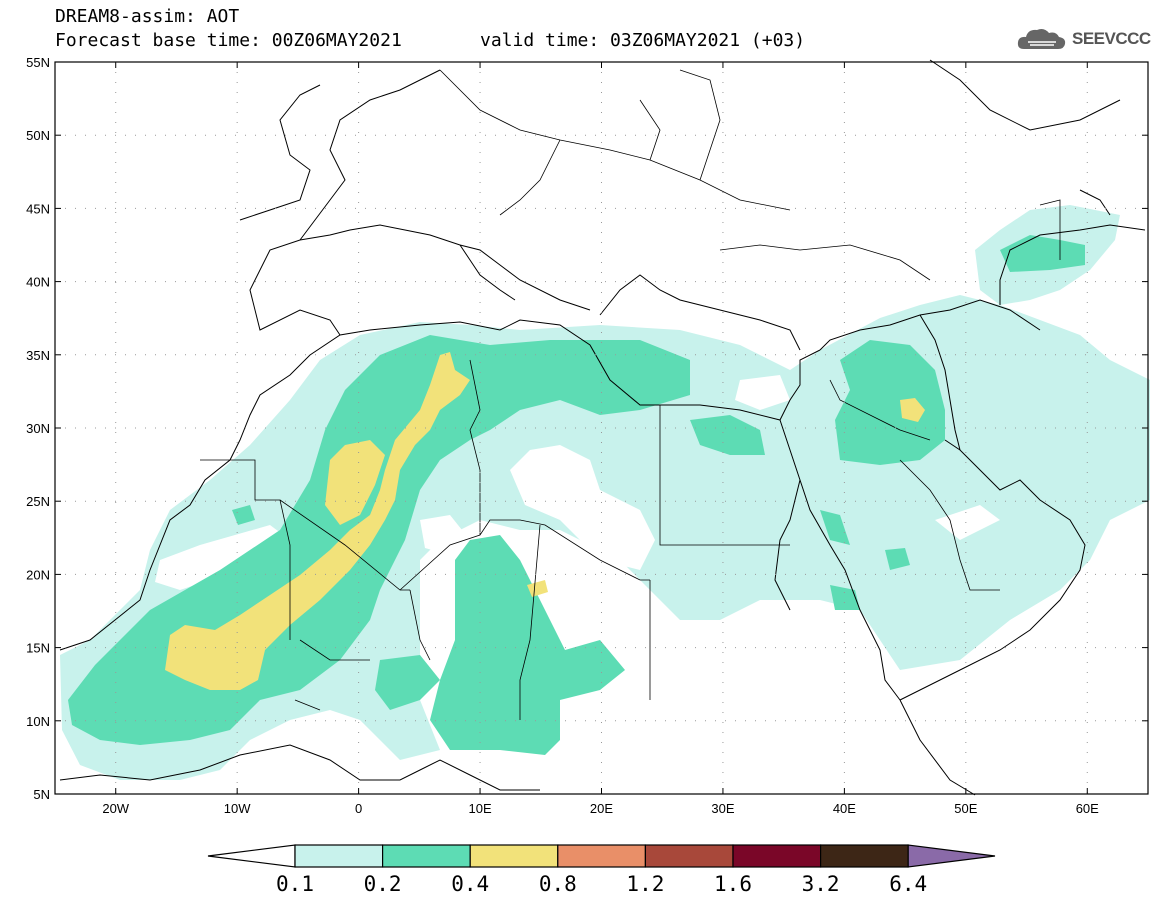 Image resolution: width=1165 pixels, height=905 pixels. I want to click on lat-label: 25N, so click(38, 501).